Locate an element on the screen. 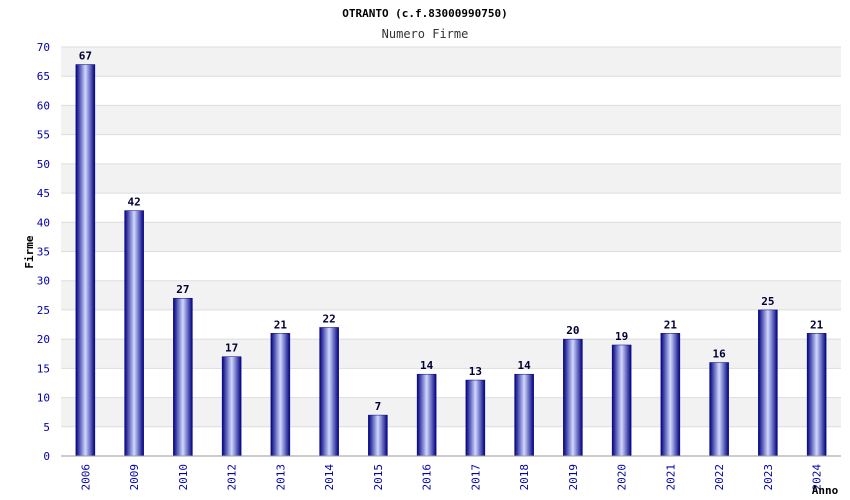 The image size is (850, 500). x-tick-label: 2010 is located at coordinates (183, 477).